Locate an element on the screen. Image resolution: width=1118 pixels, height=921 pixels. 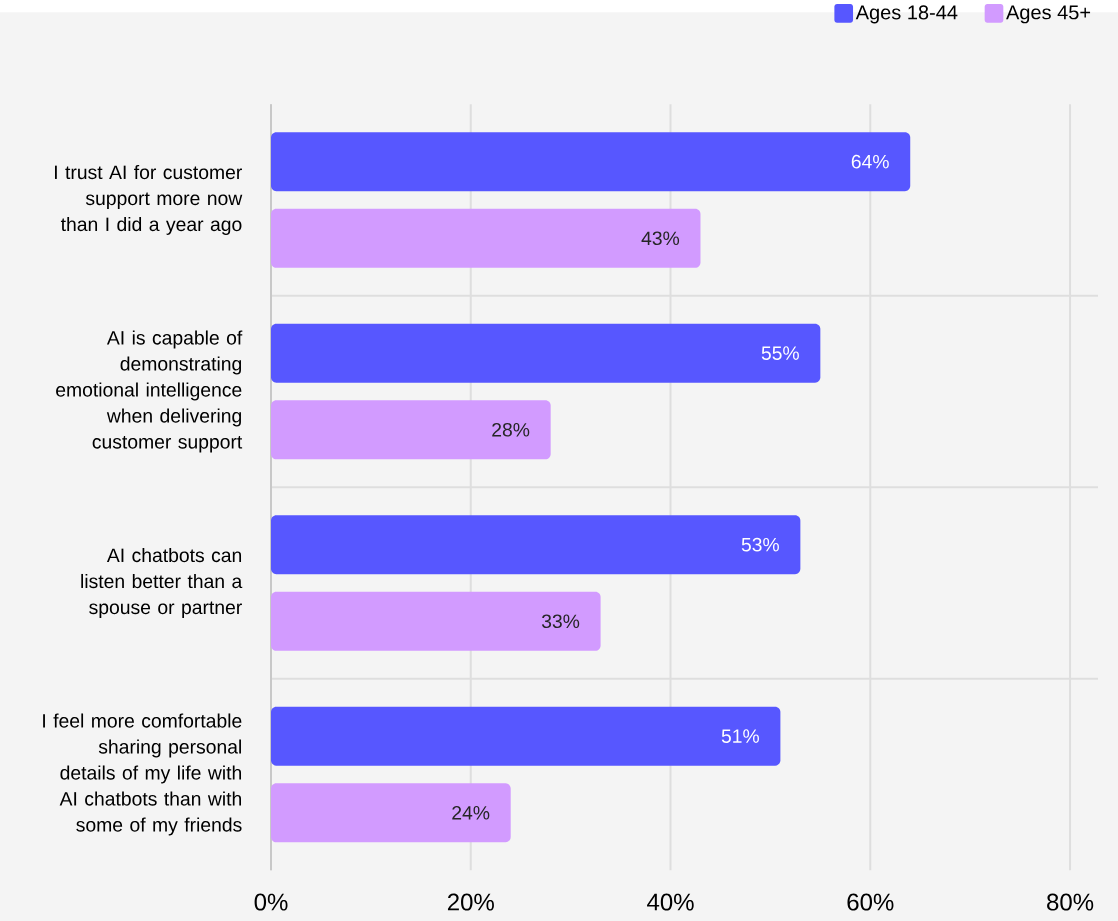
data-label: 55% is located at coordinates (780, 353).